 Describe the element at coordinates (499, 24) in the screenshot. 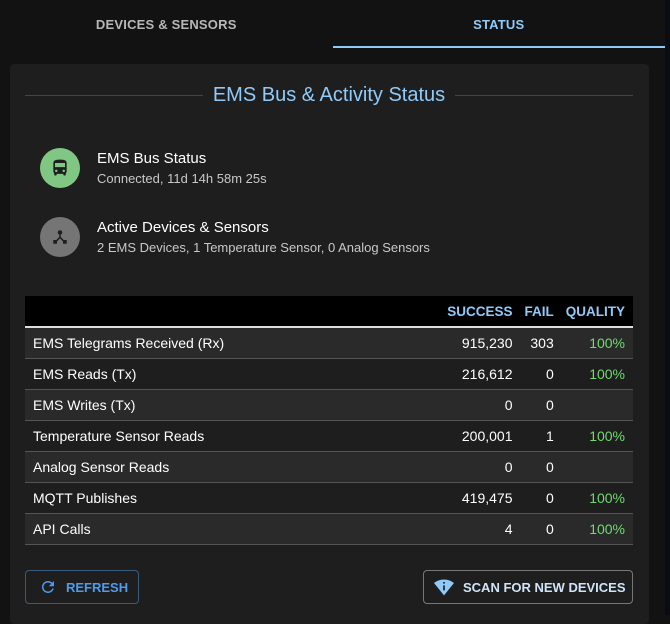

I see `tab-status: STATUS` at that location.